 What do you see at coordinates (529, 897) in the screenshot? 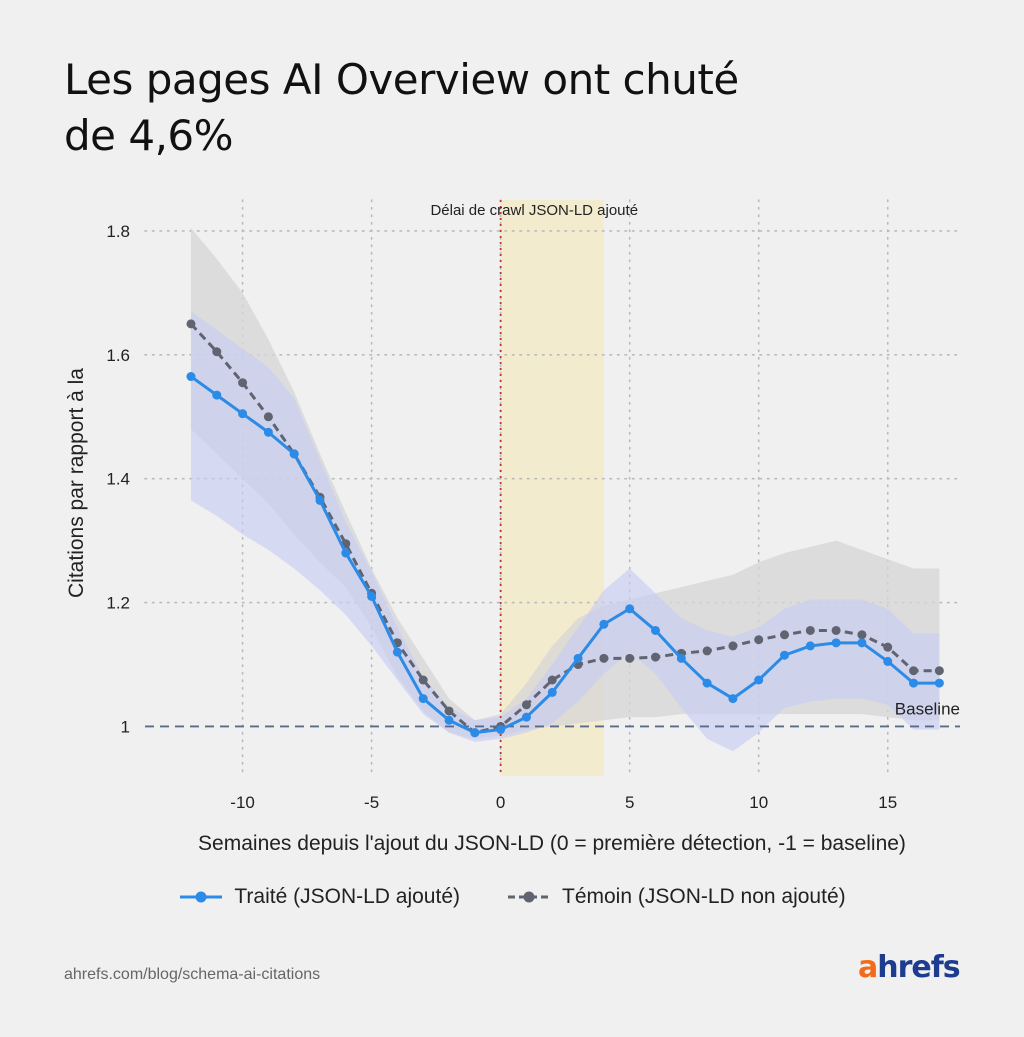
I see `legend-swatch-control` at bounding box center [529, 897].